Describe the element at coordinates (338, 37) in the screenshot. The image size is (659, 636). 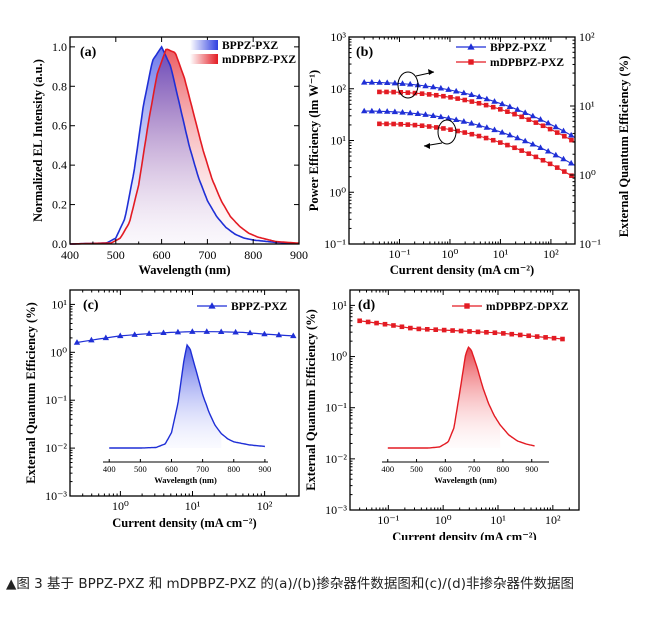
I see `y-tick-label: 10³` at that location.